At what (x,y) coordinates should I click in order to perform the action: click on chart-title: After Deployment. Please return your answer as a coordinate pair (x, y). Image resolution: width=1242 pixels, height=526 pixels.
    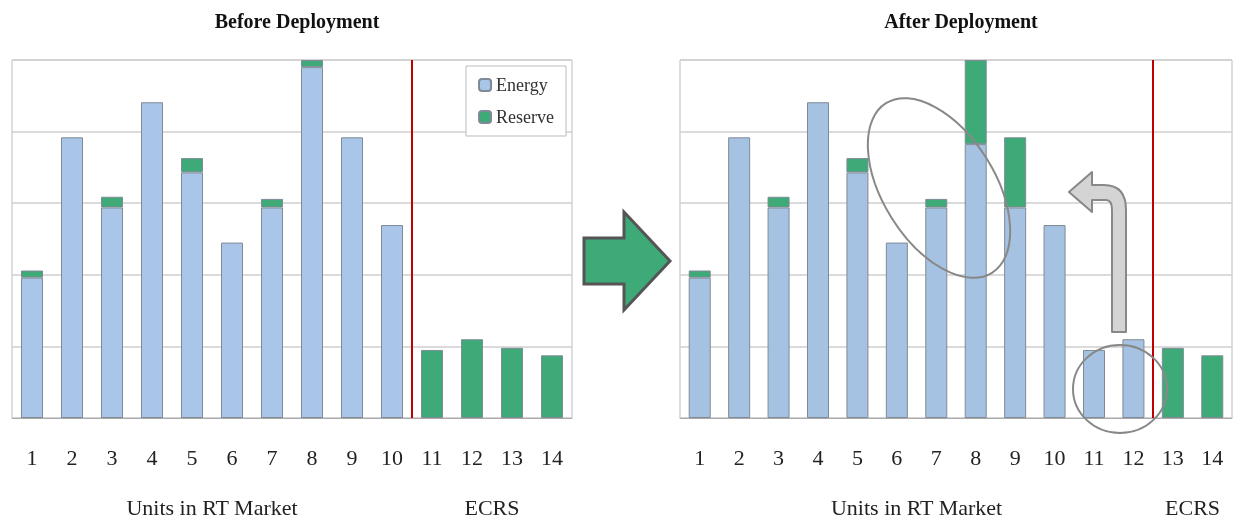
    Looking at the image, I should click on (961, 21).